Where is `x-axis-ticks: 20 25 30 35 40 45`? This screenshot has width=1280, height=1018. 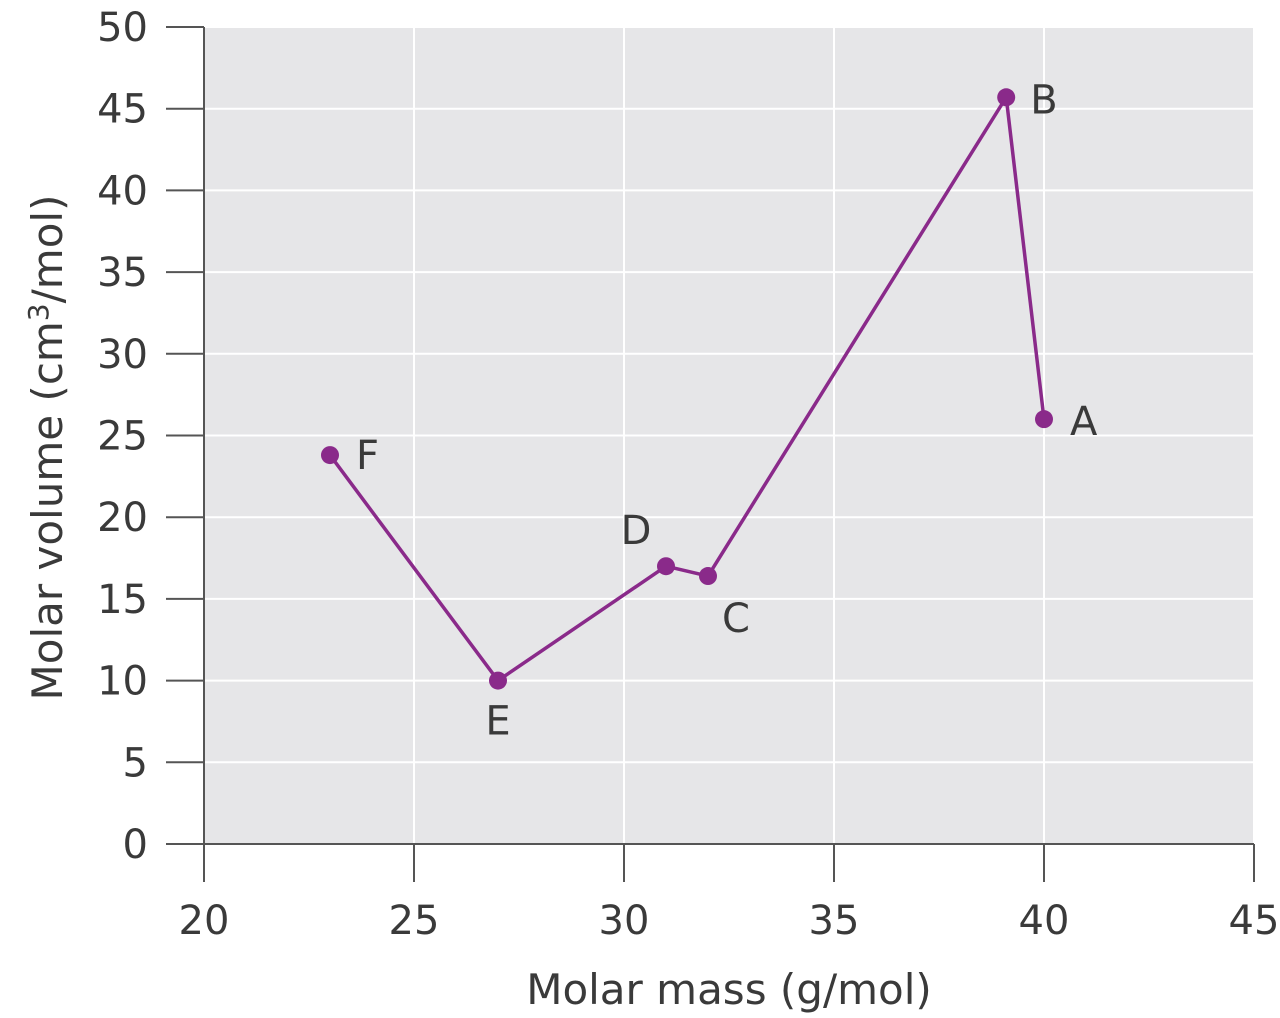 x-axis-ticks: 20 25 30 35 40 45 is located at coordinates (729, 894).